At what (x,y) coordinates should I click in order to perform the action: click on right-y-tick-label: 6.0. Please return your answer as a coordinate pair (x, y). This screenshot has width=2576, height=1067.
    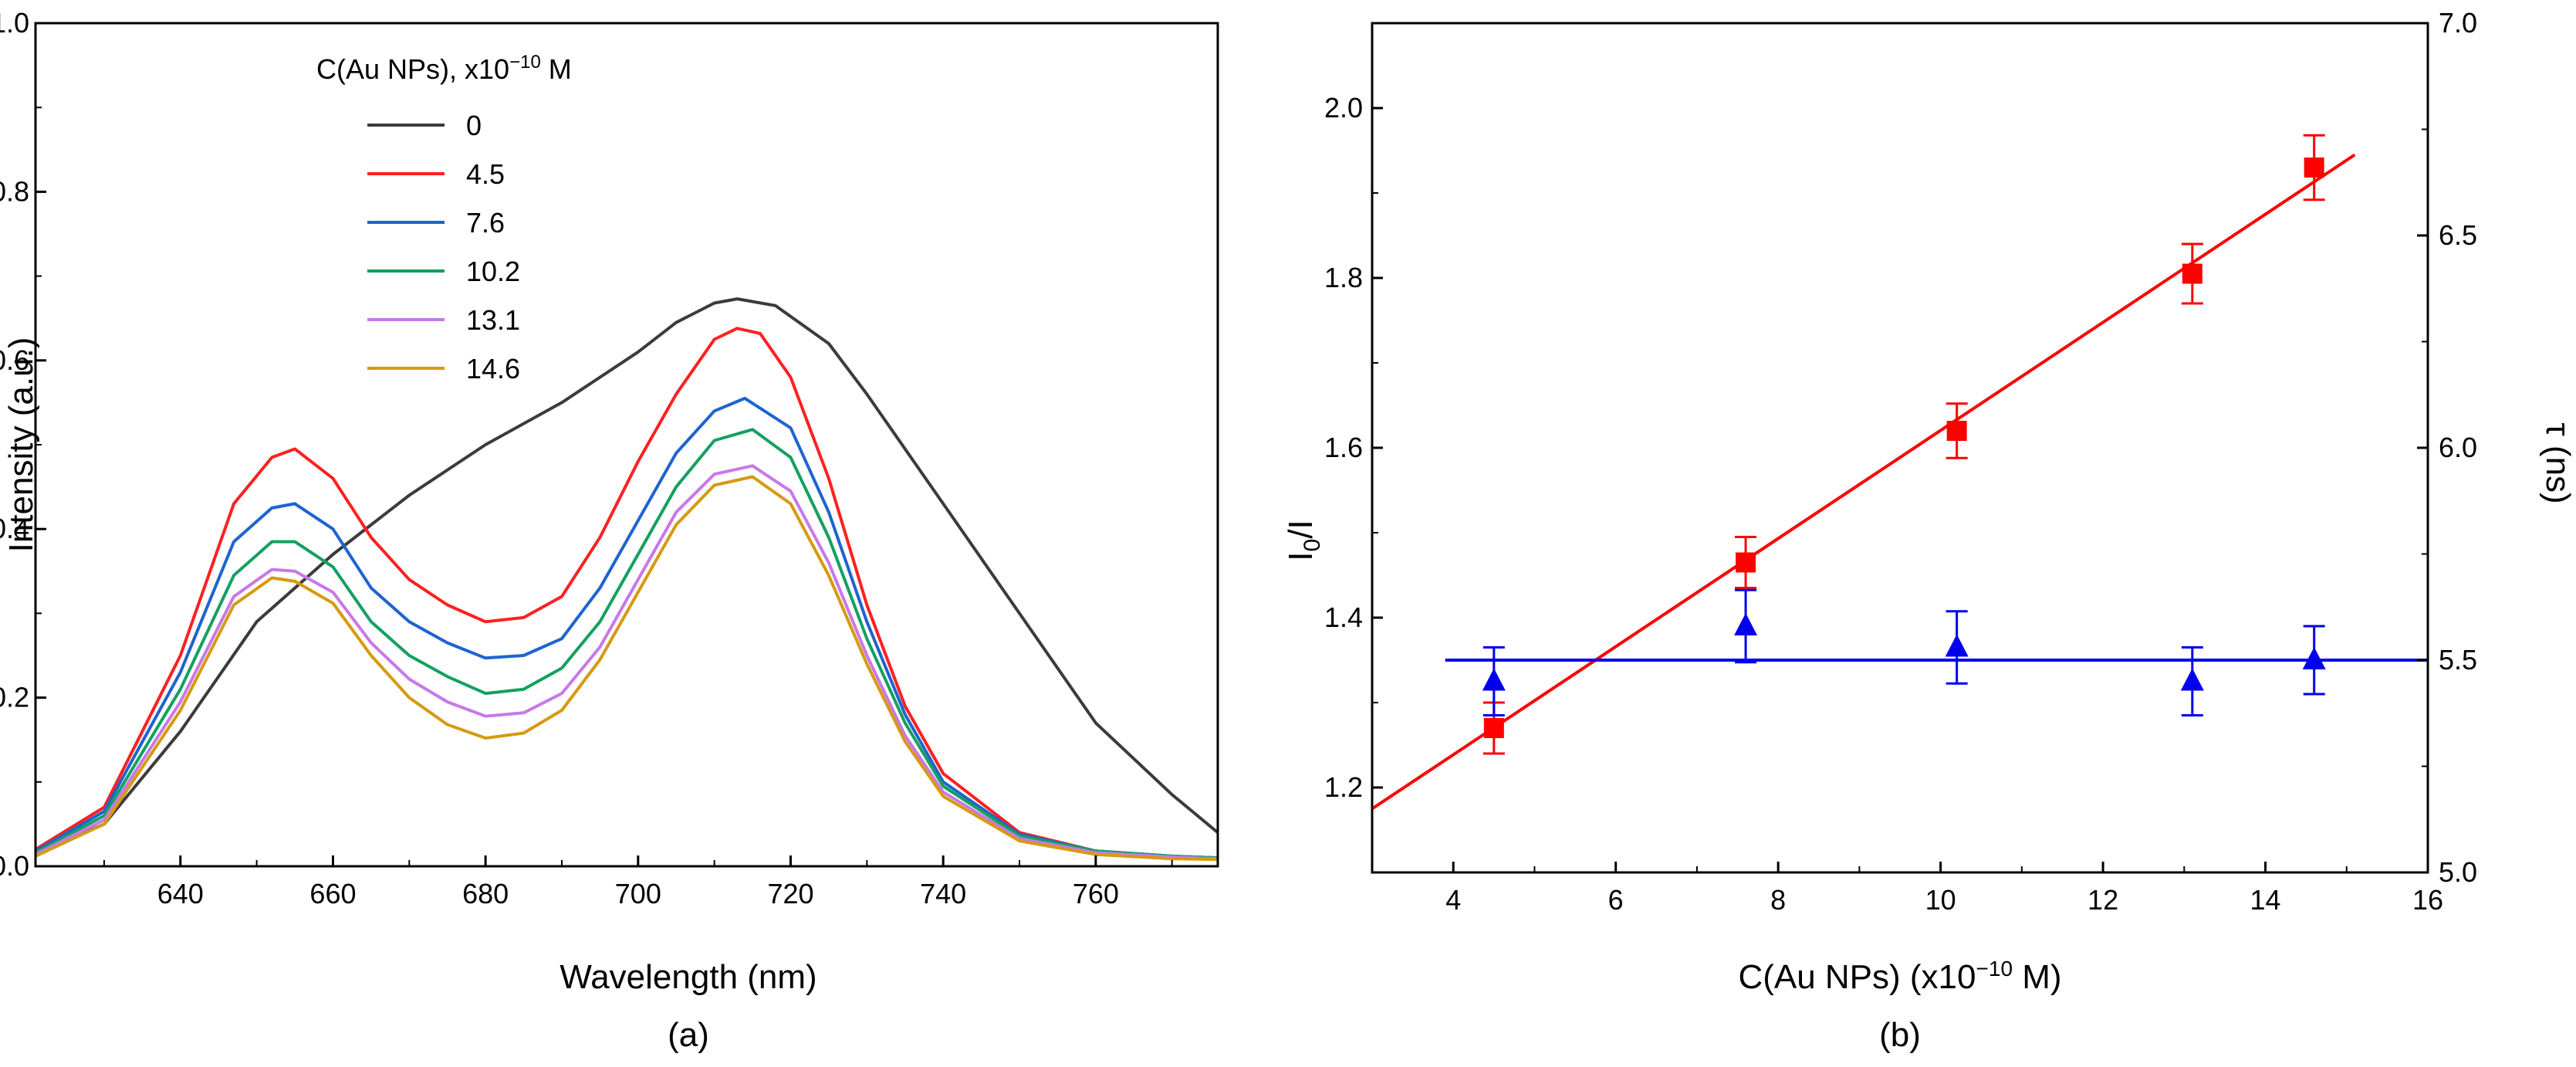
    Looking at the image, I should click on (2458, 448).